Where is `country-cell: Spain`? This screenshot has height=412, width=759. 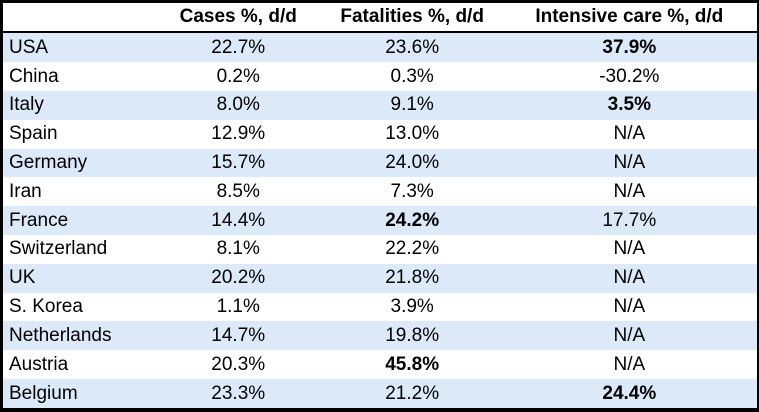
country-cell: Spain is located at coordinates (33, 134).